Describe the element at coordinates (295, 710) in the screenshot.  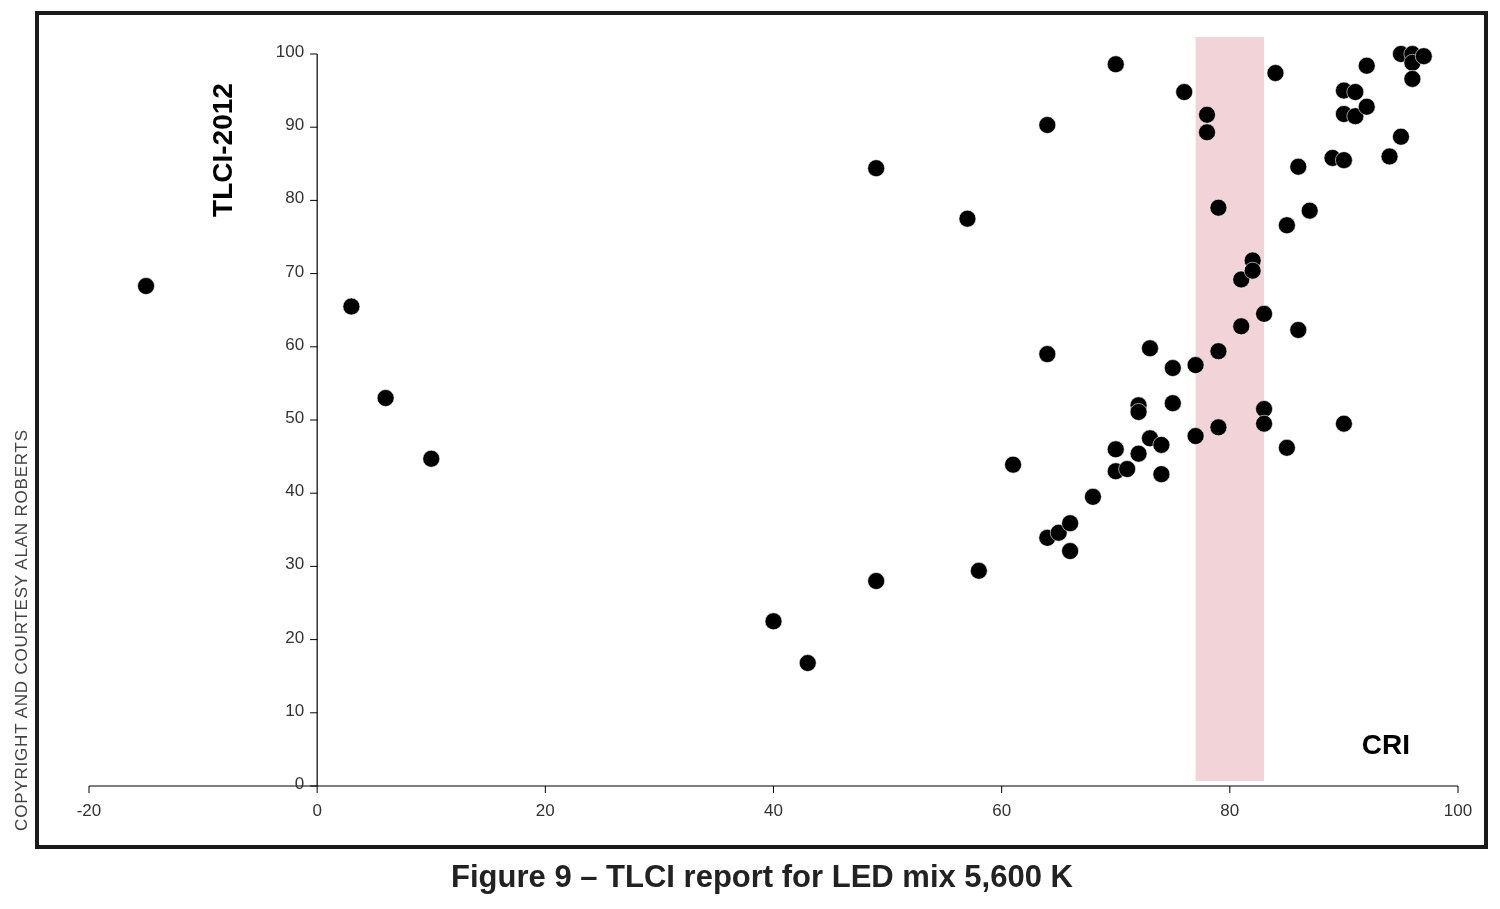
I see `y-tick-label: 10` at that location.